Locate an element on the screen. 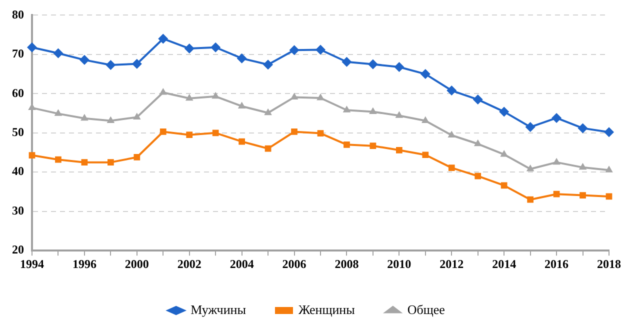  x-tick-label: 2004 is located at coordinates (242, 263).